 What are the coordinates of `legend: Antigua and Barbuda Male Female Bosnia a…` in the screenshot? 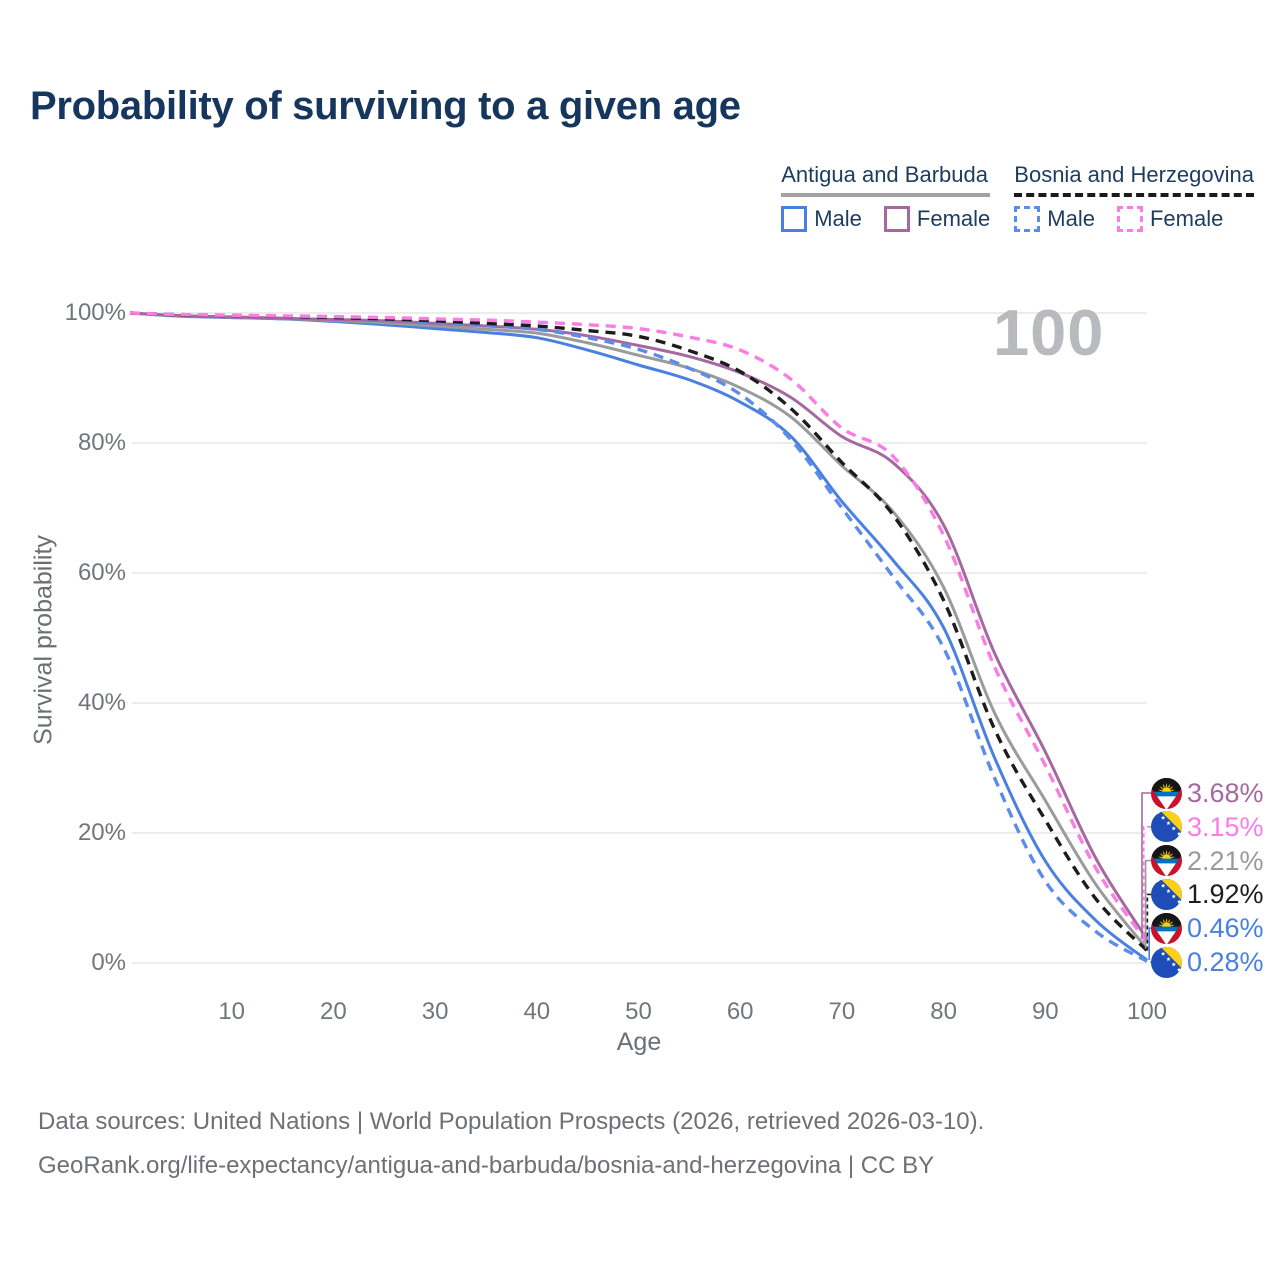 It's located at (1017, 197).